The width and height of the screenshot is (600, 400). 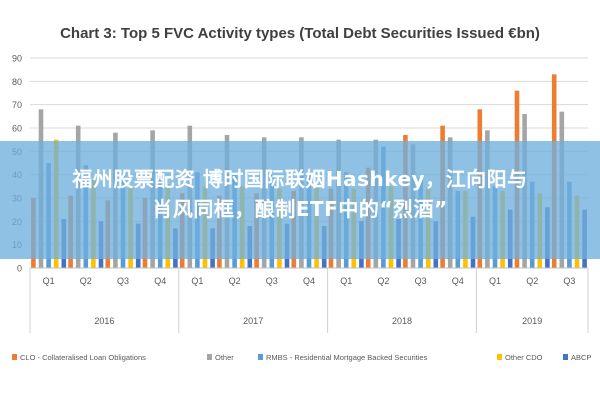 What do you see at coordinates (224, 357) in the screenshot?
I see `legend-label: Other` at bounding box center [224, 357].